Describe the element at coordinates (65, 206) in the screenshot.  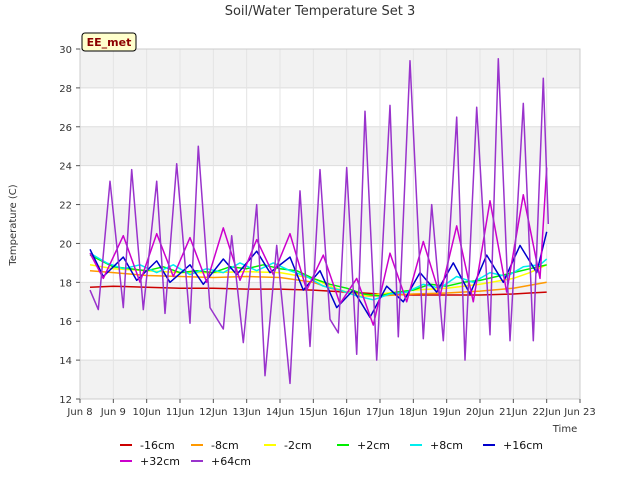
I see `y-tick-label: 22` at that location.